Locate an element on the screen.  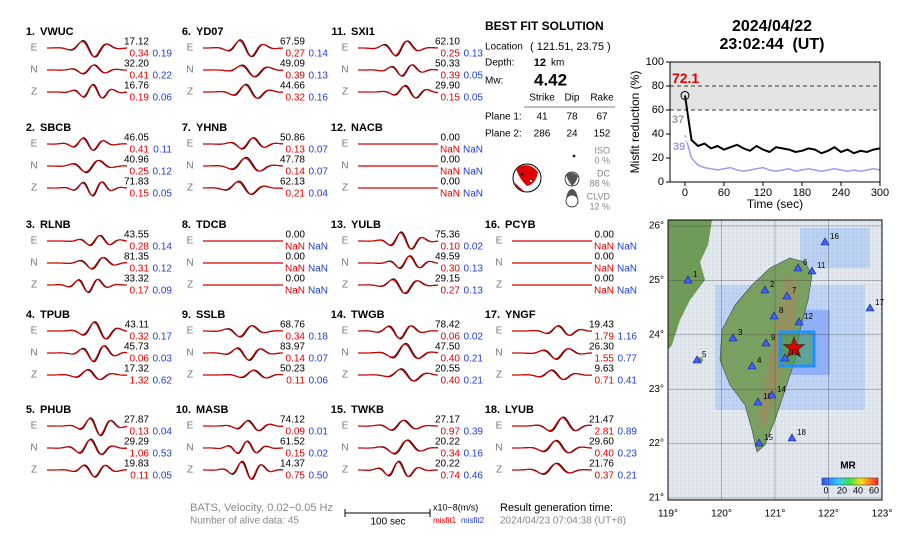
misfit2: 0.05 is located at coordinates (163, 476).